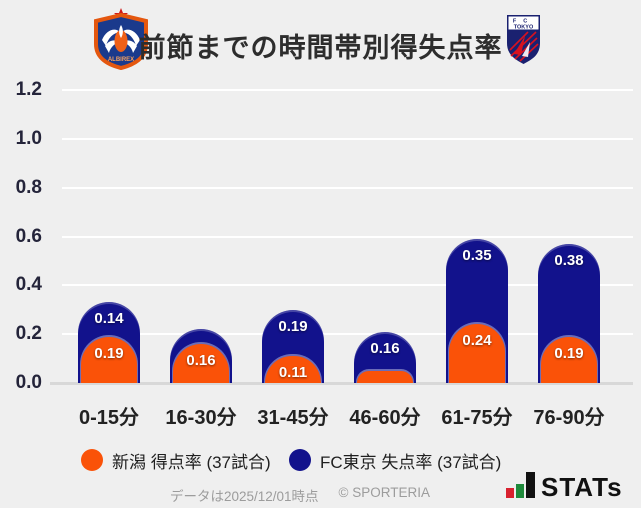  I want to click on bar-76-90分-niigata-segment, so click(569, 359).